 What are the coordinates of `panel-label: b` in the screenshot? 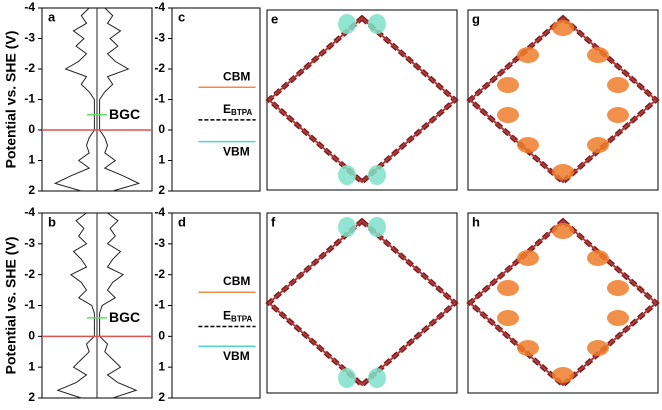 It's located at (52, 221).